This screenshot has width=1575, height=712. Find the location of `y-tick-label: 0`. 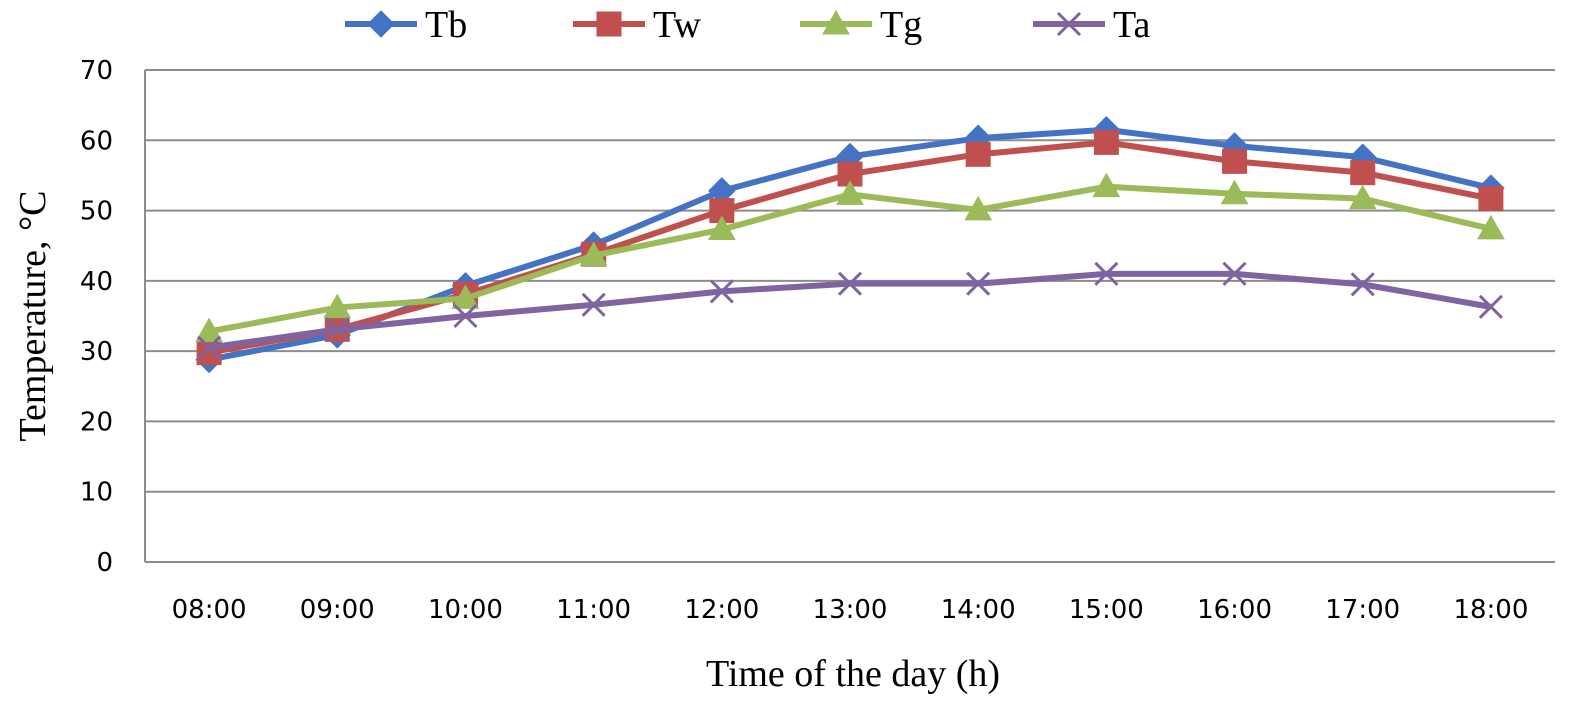

y-tick-label: 0 is located at coordinates (104, 563).